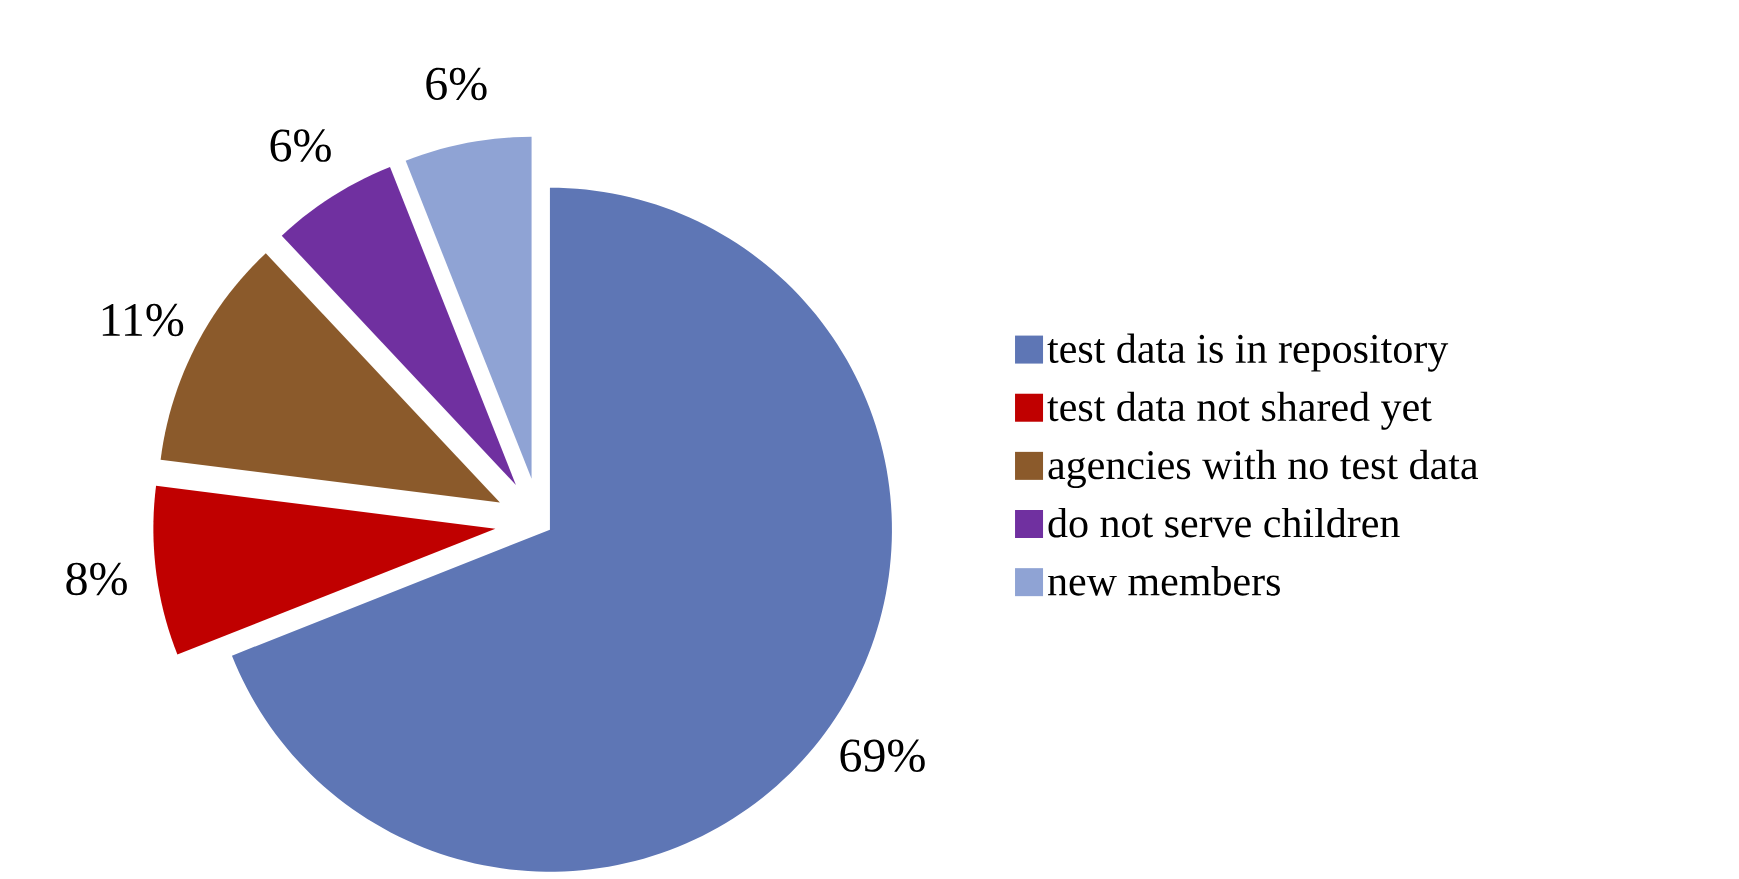 The image size is (1739, 879). What do you see at coordinates (96, 579) in the screenshot?
I see `data-label: 8%` at bounding box center [96, 579].